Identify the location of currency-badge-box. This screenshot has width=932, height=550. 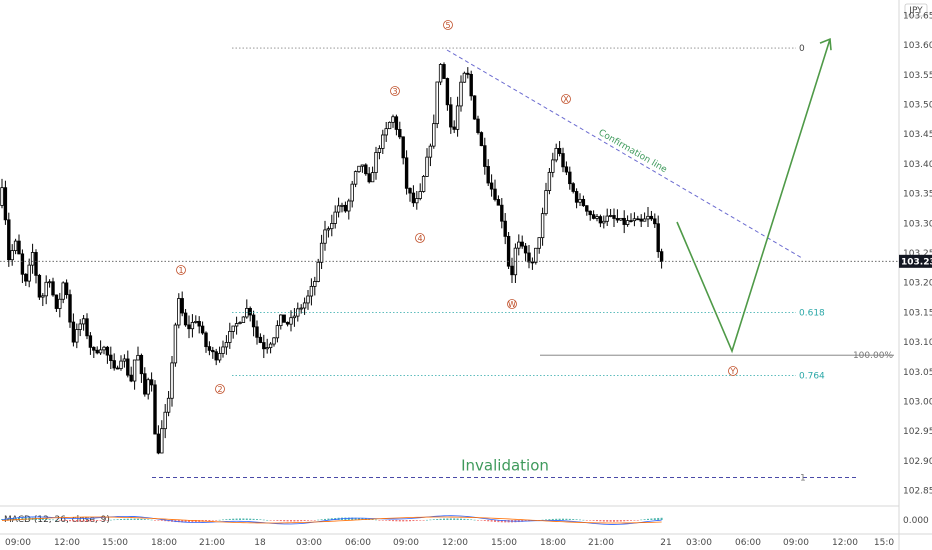
(916, 10).